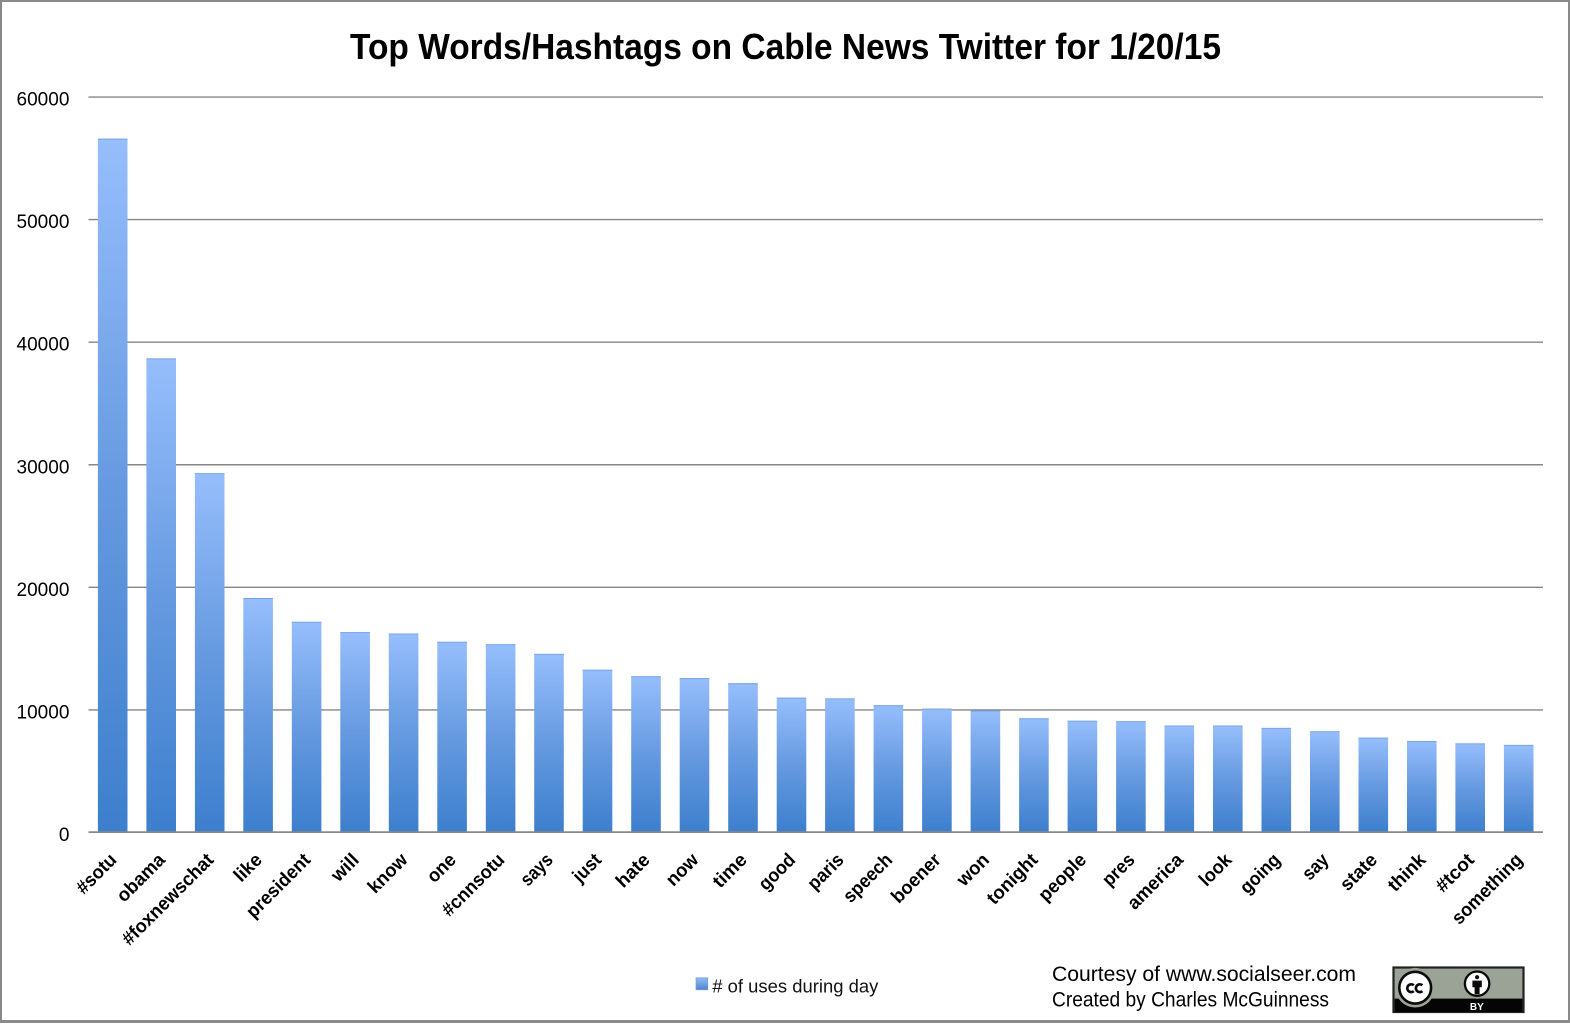 Image resolution: width=1570 pixels, height=1028 pixels. Describe the element at coordinates (64, 835) in the screenshot. I see `svg-text: 0` at that location.